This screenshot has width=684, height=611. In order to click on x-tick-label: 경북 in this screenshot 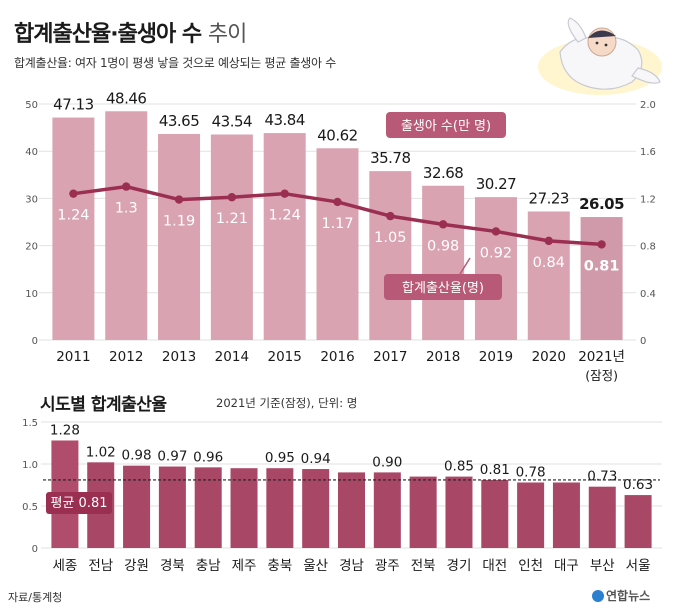, I will do `click(172, 566)`.